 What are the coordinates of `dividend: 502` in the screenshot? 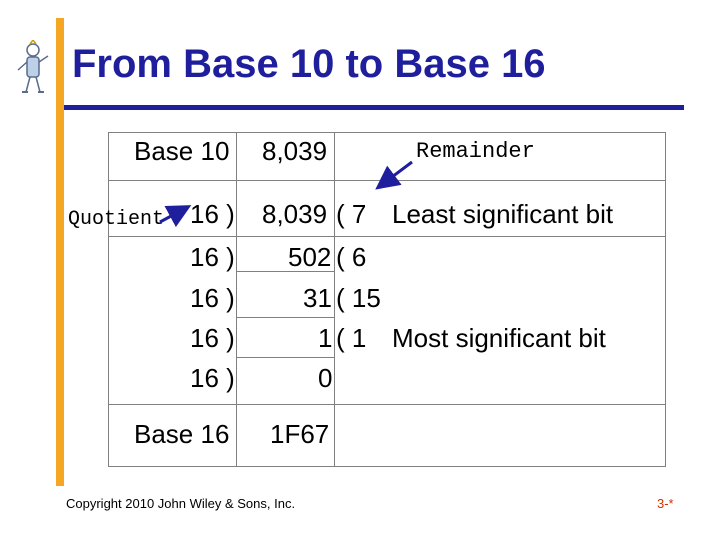 It's located at (310, 257).